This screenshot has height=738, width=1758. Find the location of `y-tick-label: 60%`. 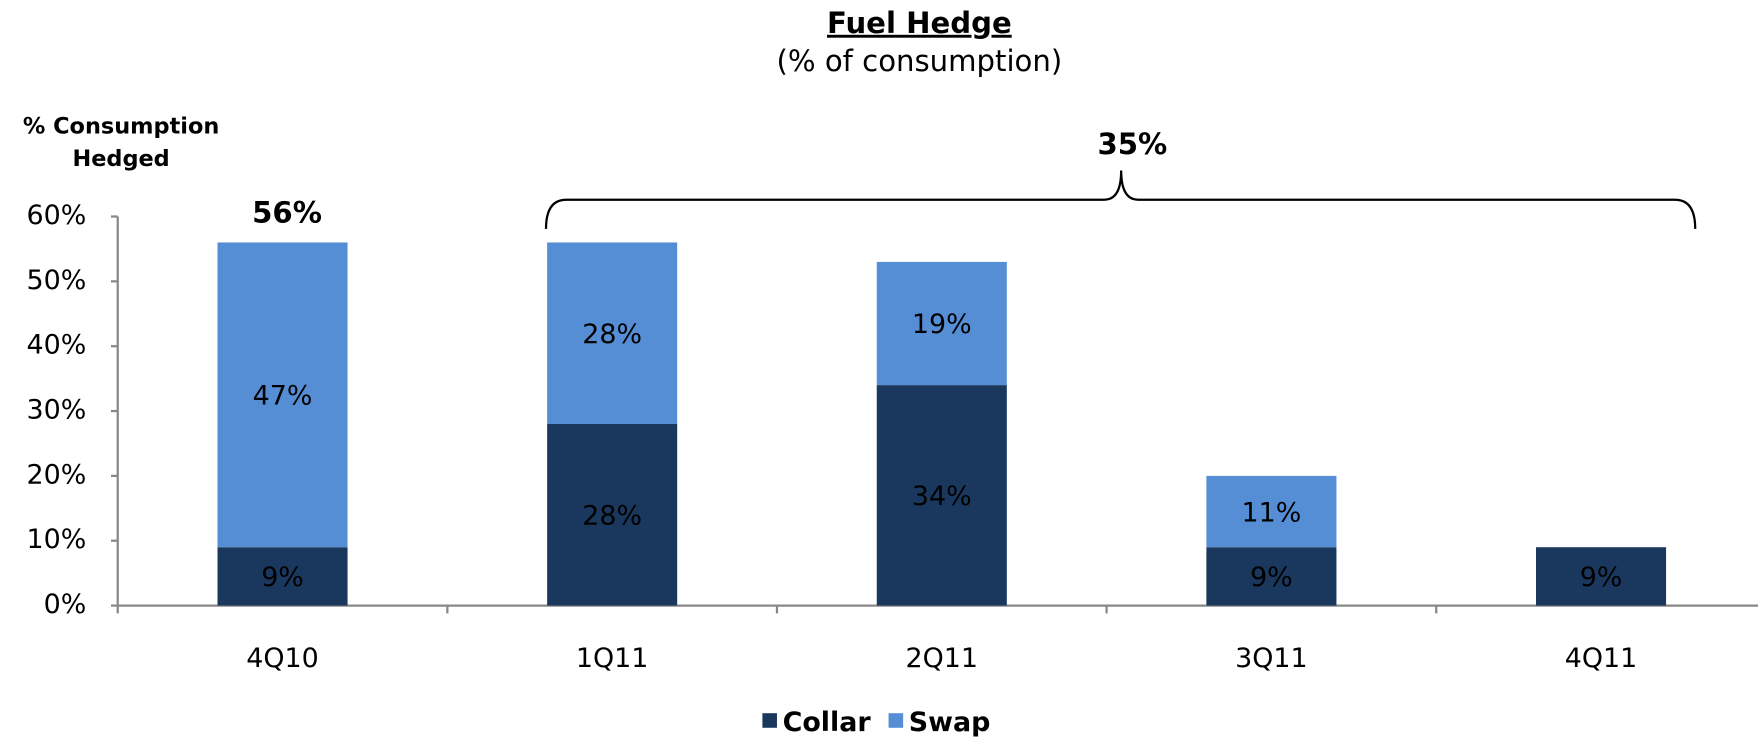

y-tick-label: 60% is located at coordinates (57, 215).